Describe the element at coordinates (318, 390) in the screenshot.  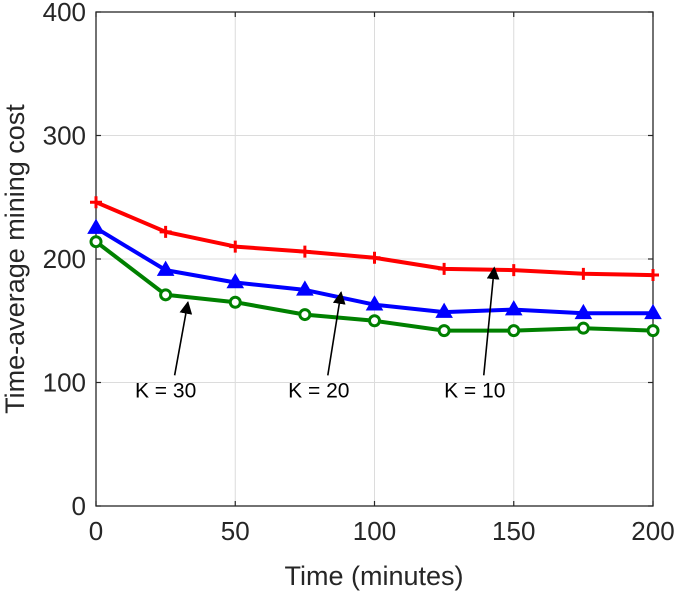
I see `annotation-label: K = 20` at that location.